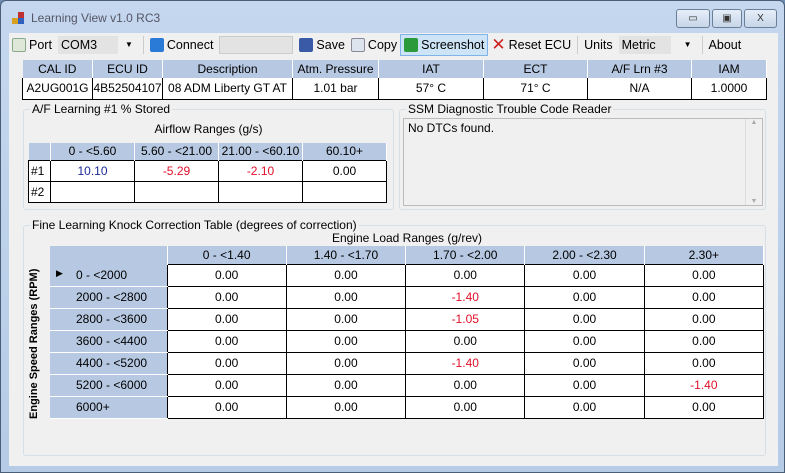 The width and height of the screenshot is (785, 473). Describe the element at coordinates (725, 44) in the screenshot. I see `about-button: About` at that location.